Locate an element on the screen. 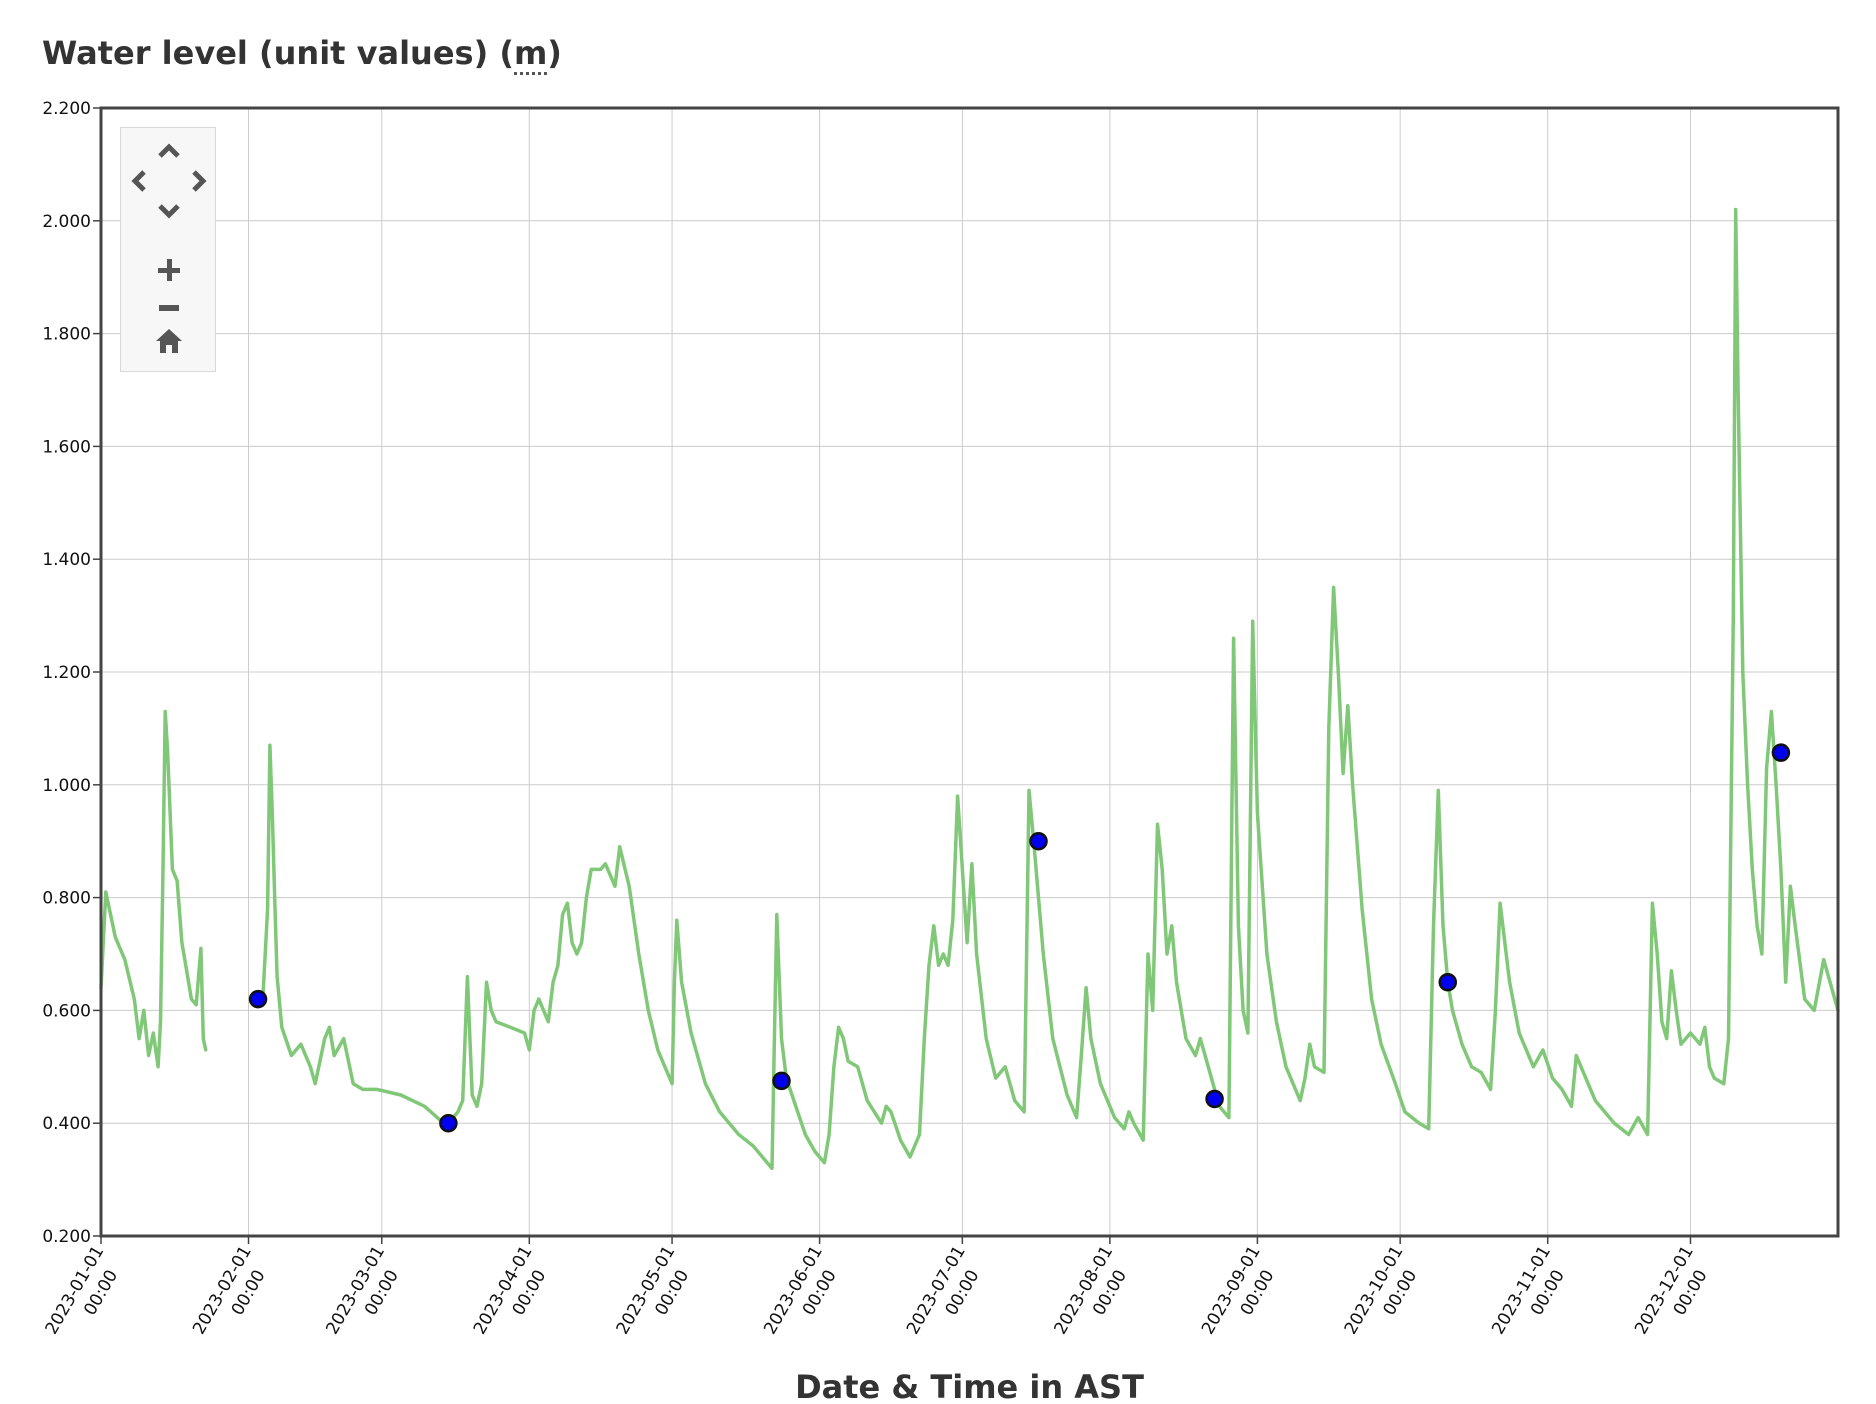 Image resolution: width=1876 pixels, height=1404 pixels. chevron-right-icon is located at coordinates (199, 181).